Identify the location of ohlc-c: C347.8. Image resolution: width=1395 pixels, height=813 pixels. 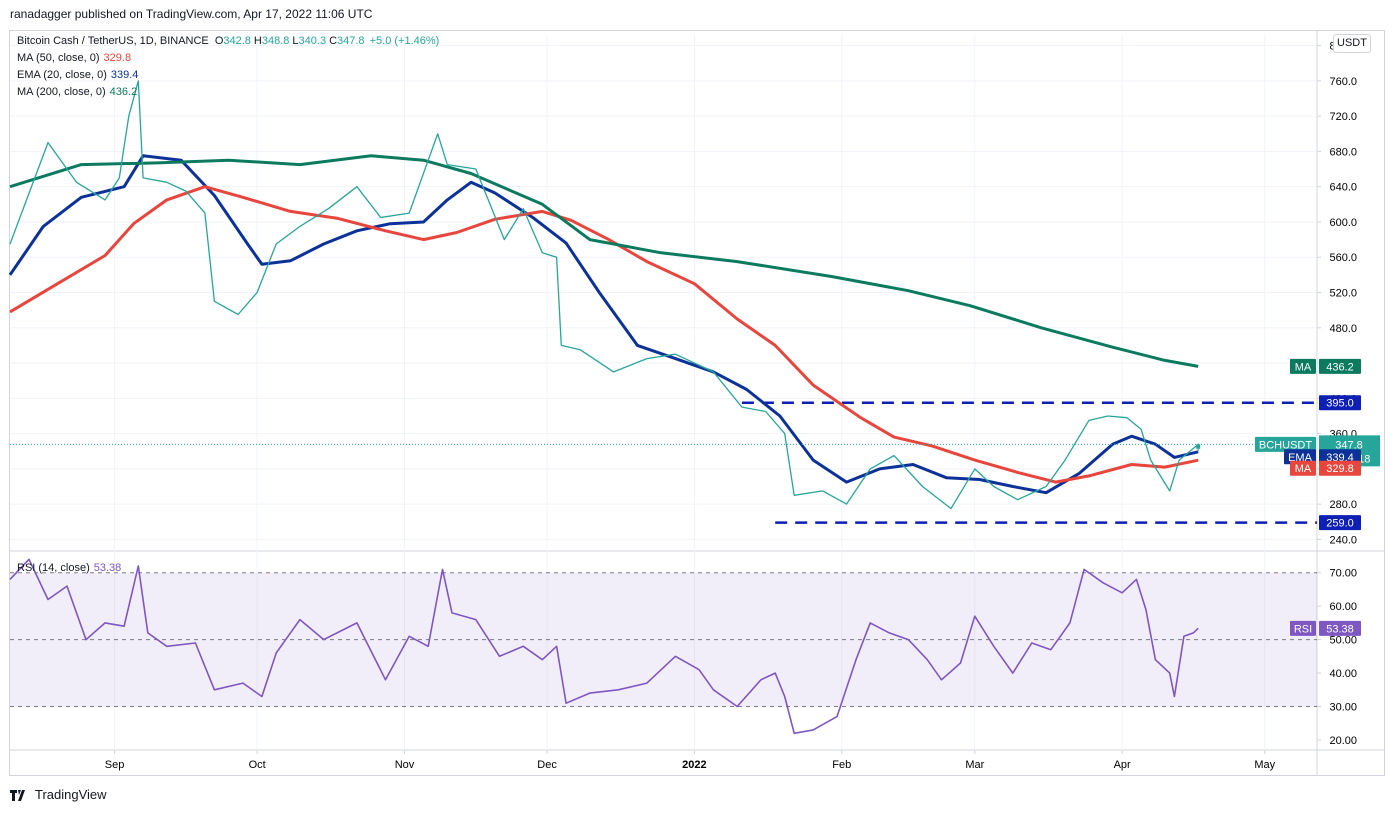
(347, 41).